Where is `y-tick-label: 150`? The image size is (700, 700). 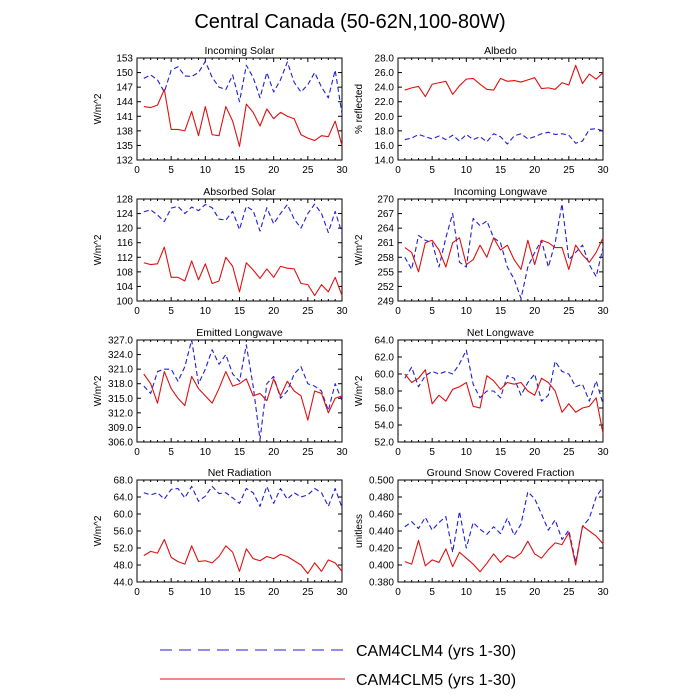 y-tick-label: 150 is located at coordinates (124, 73).